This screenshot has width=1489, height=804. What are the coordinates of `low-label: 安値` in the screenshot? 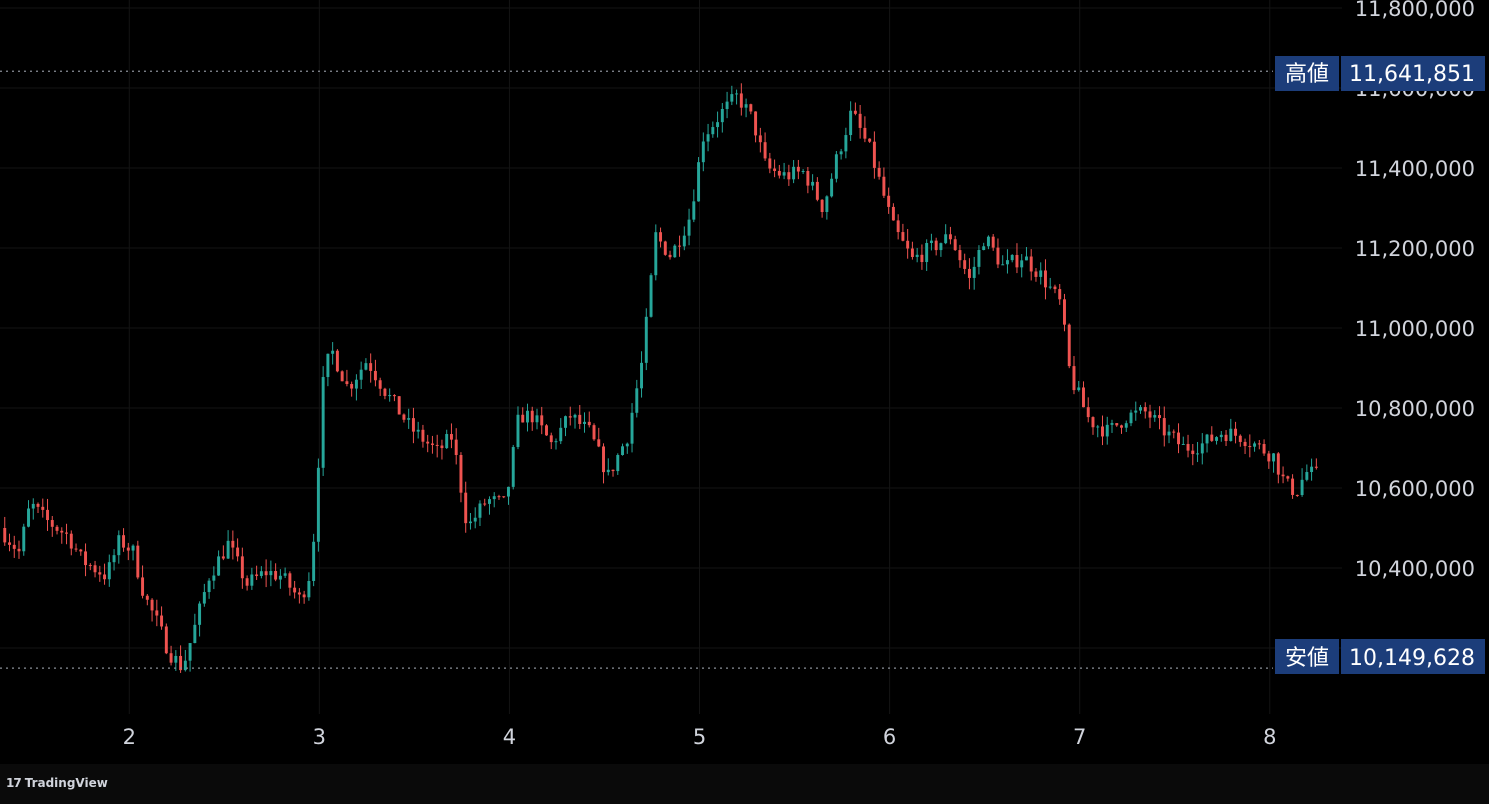 It's located at (1307, 658).